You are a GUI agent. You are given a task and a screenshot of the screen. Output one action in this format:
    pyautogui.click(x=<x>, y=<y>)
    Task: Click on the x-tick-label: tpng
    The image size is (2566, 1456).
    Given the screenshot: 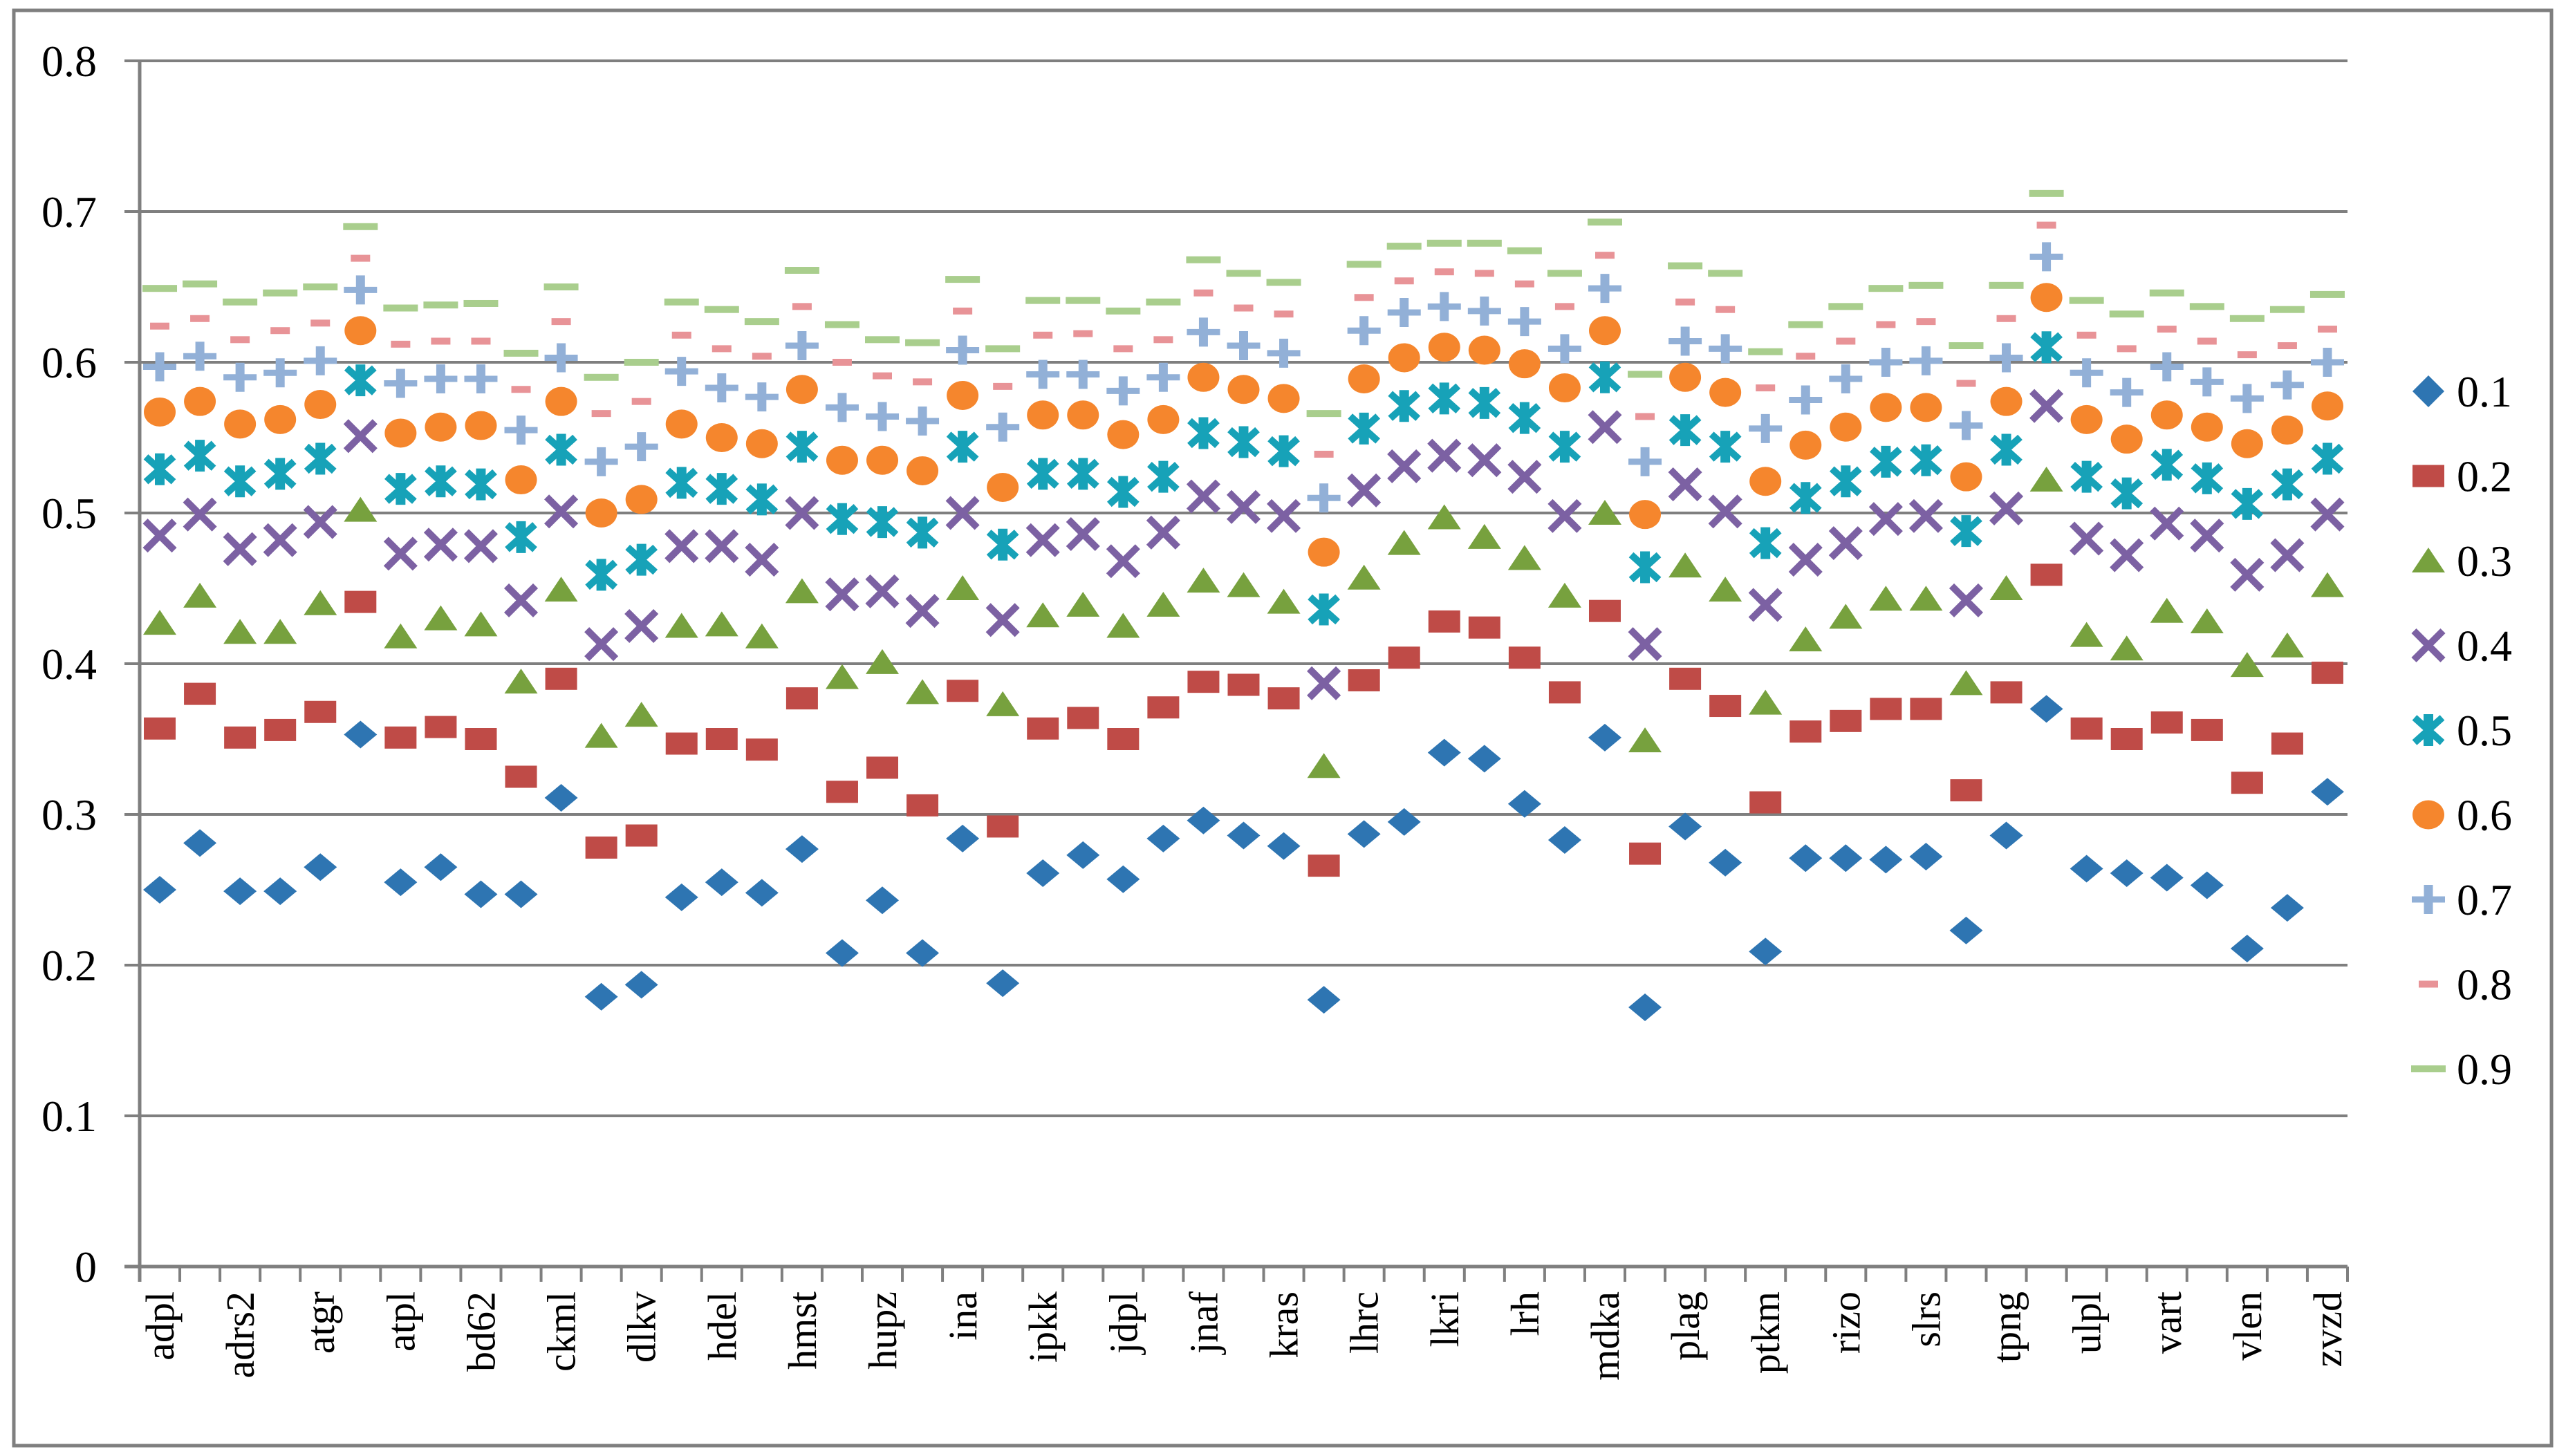 What is the action you would take?
    pyautogui.click(x=2006, y=1327)
    